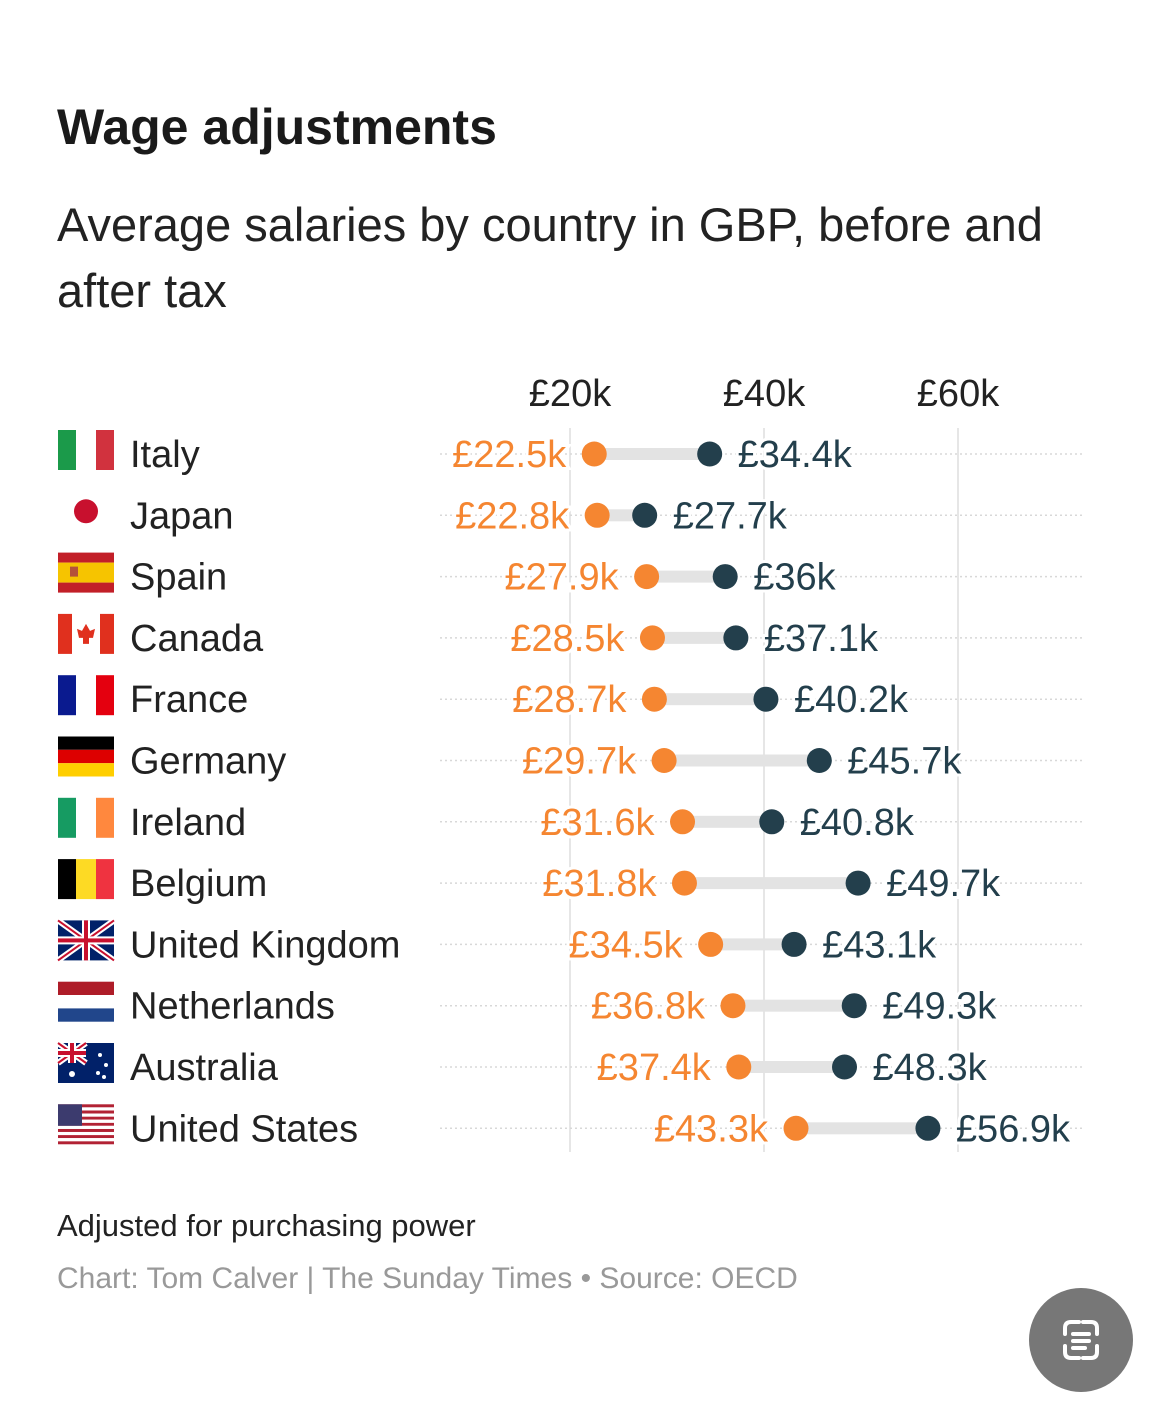 Image resolution: width=1170 pixels, height=1421 pixels. I want to click on text-scan-button, so click(1081, 1340).